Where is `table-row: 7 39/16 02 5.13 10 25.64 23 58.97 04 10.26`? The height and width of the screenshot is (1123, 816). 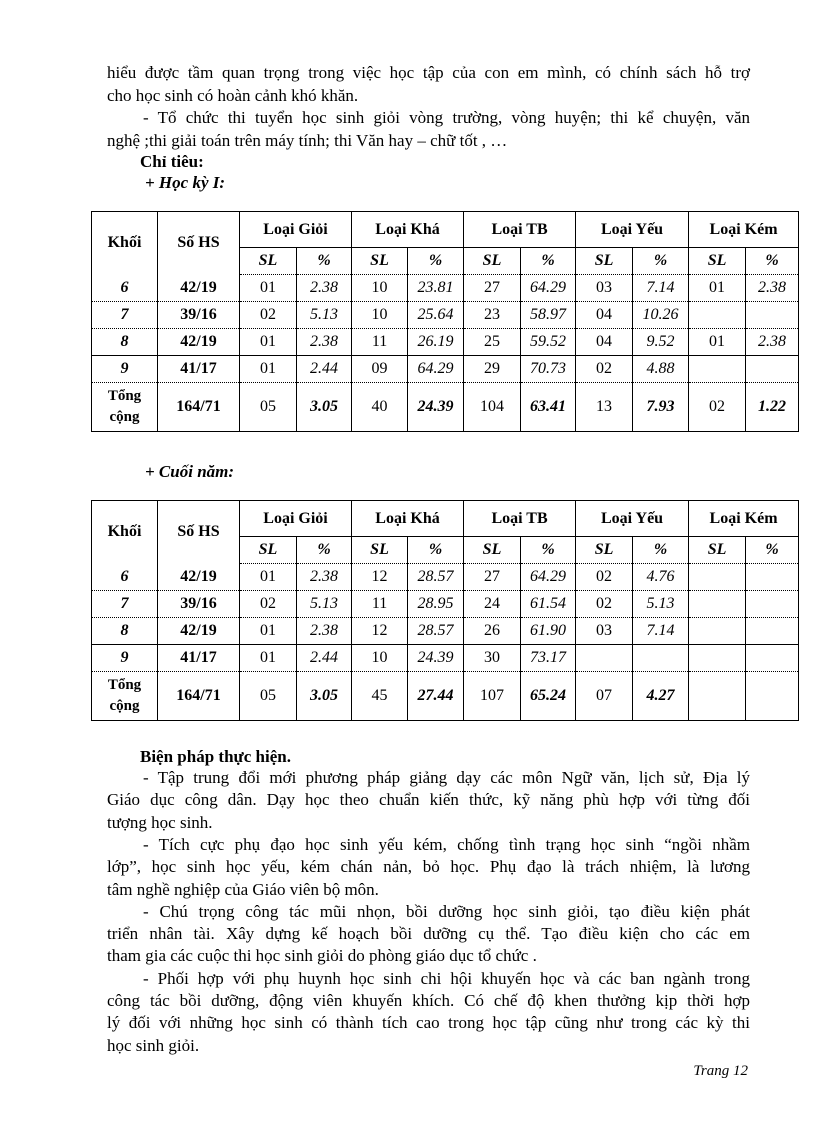 table-row: 7 39/16 02 5.13 10 25.64 23 58.97 04 10.26 is located at coordinates (445, 315).